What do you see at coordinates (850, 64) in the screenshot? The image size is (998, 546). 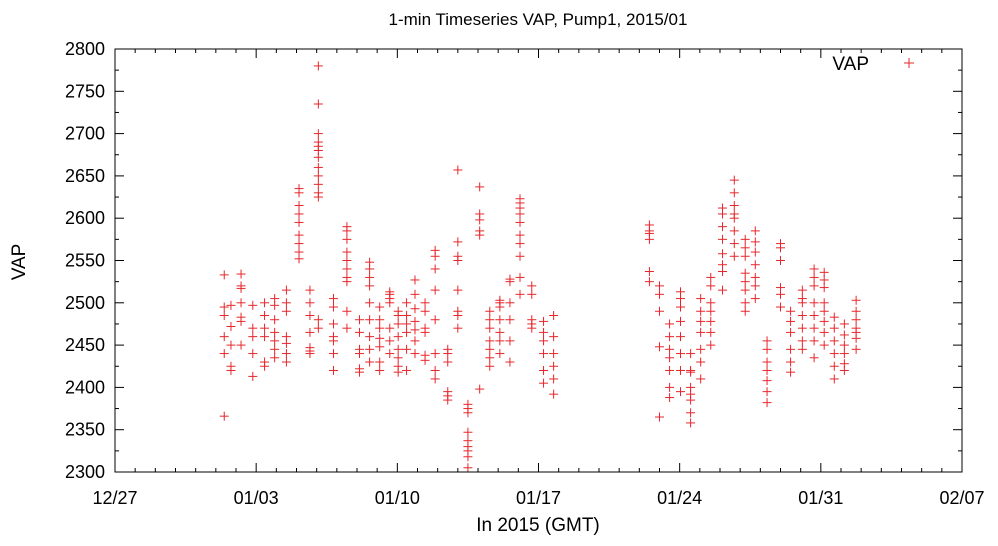 I see `legend-label-vap: VAP` at bounding box center [850, 64].